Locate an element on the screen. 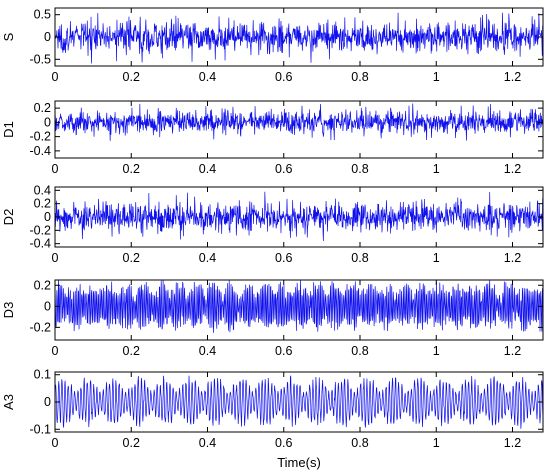 The height and width of the screenshot is (476, 550). signal-line-d1 is located at coordinates (299, 122).